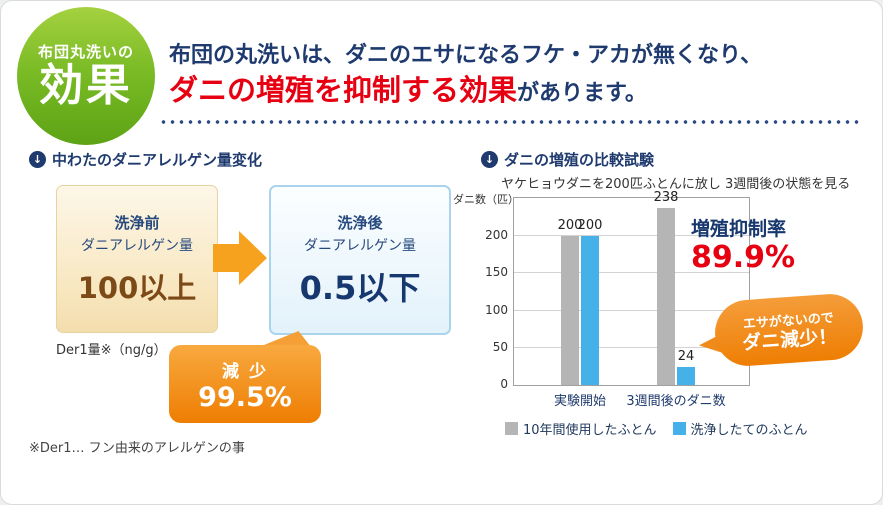  What do you see at coordinates (510, 122) in the screenshot?
I see `dotted-divider` at bounding box center [510, 122].